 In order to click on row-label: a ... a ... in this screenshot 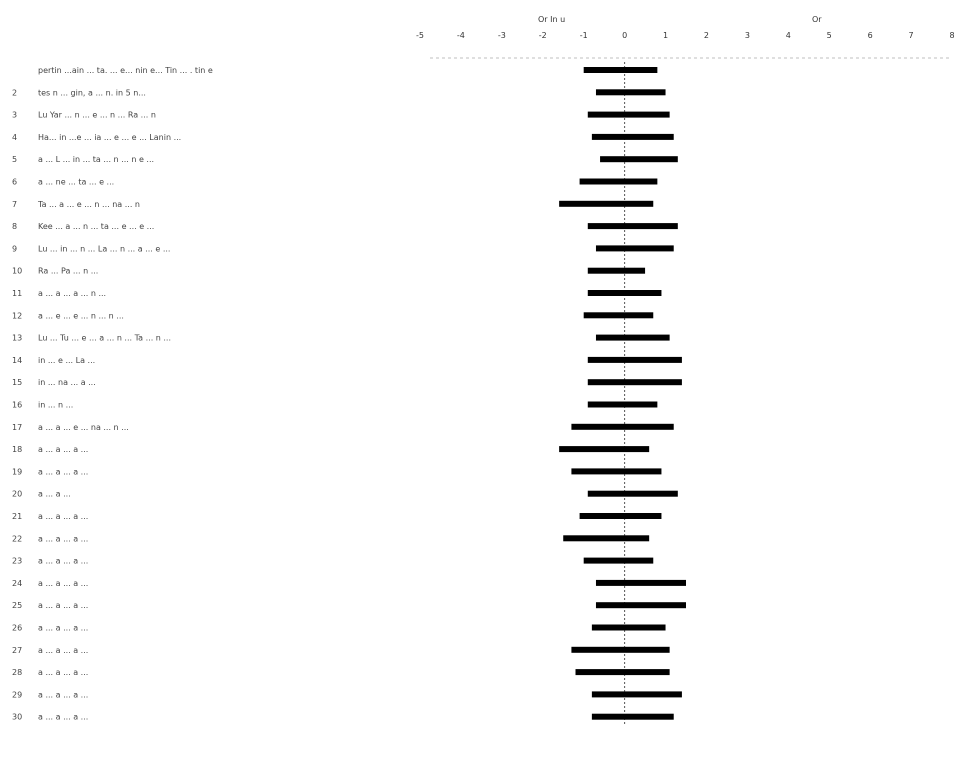, I will do `click(54, 494)`.